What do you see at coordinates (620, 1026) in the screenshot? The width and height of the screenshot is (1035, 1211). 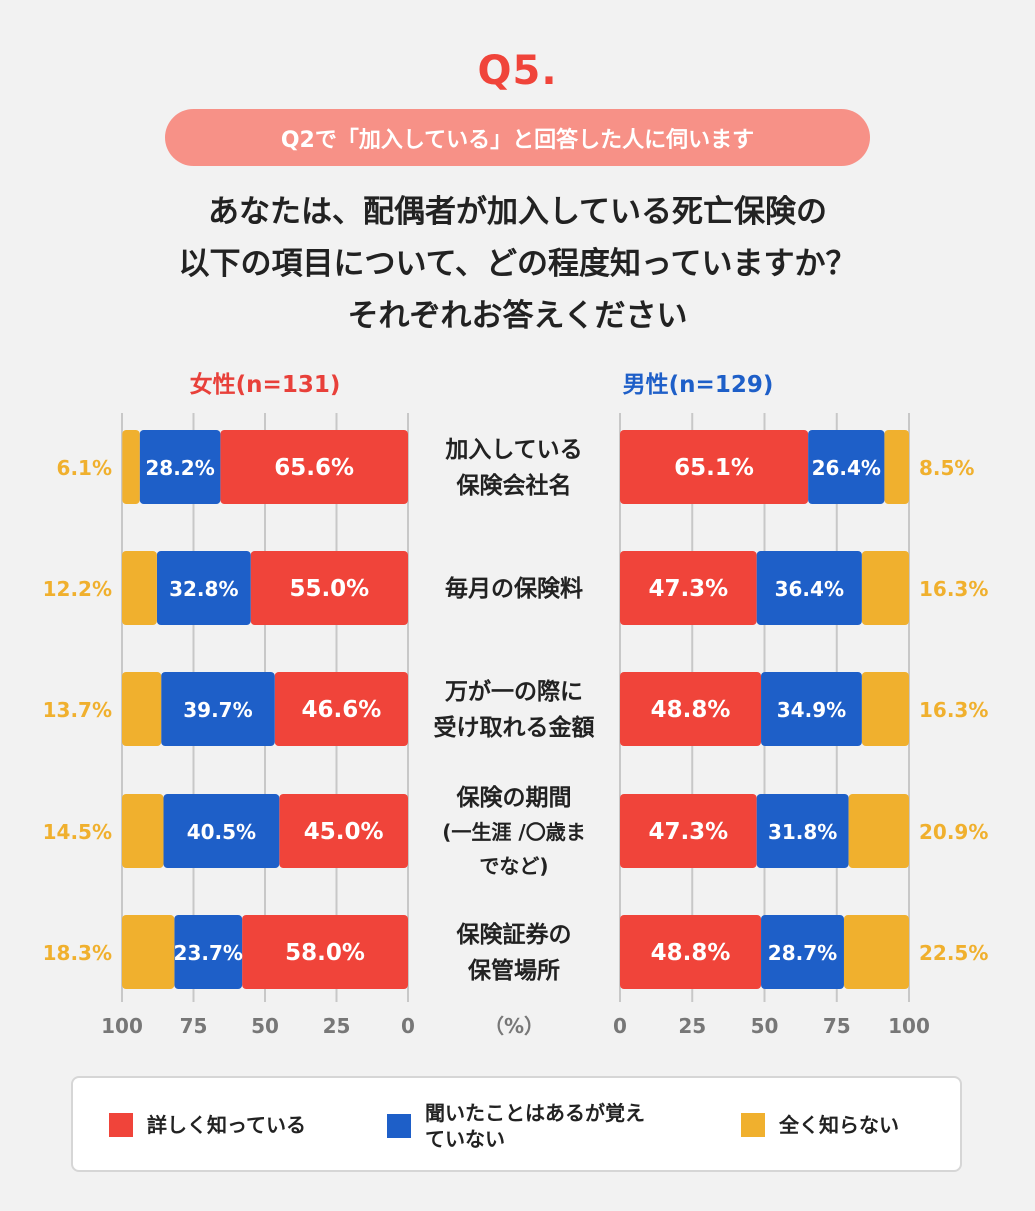 I see `male-tick-label: 0` at bounding box center [620, 1026].